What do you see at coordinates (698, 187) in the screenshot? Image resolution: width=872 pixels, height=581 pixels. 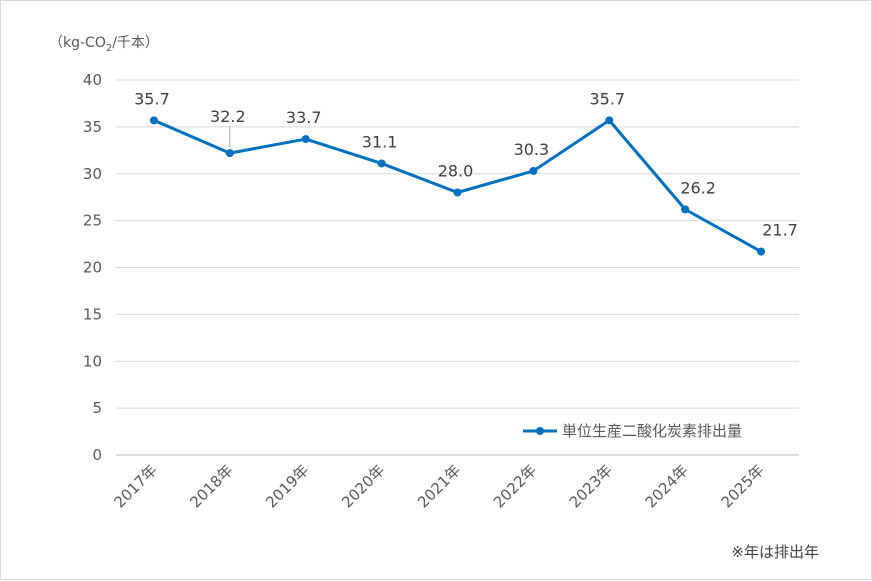 I see `data-label: 26.2` at bounding box center [698, 187].